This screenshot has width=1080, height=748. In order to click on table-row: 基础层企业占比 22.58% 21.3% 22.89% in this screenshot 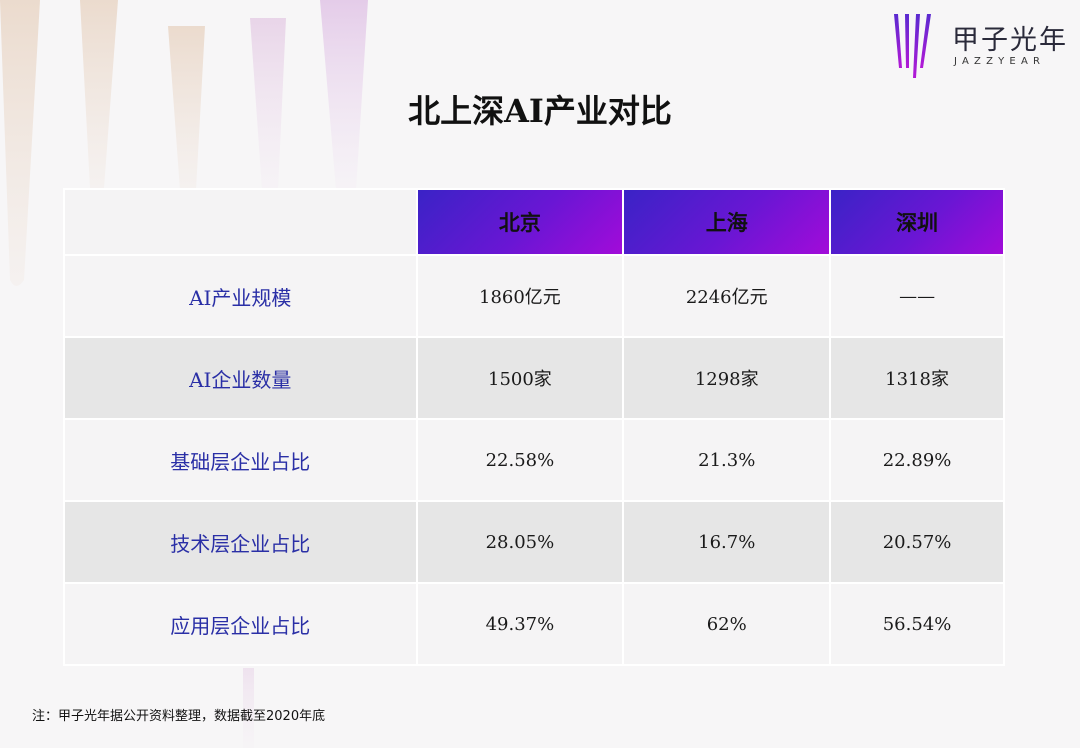, I will do `click(534, 460)`.